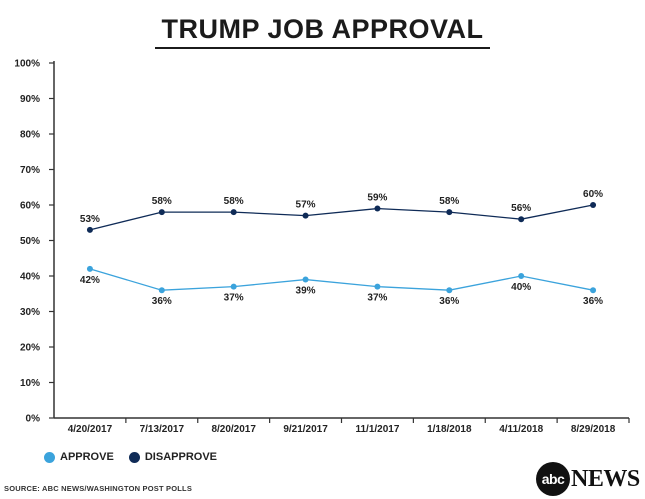 The width and height of the screenshot is (645, 499). Describe the element at coordinates (30, 170) in the screenshot. I see `y-tick-label: 70%` at that location.